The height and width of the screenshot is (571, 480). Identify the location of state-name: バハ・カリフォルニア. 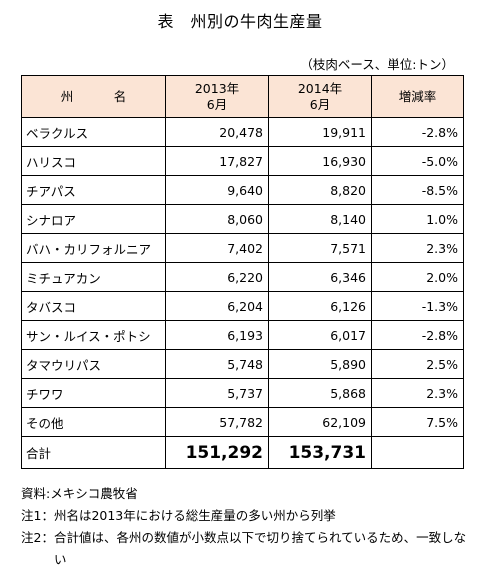
(93, 248).